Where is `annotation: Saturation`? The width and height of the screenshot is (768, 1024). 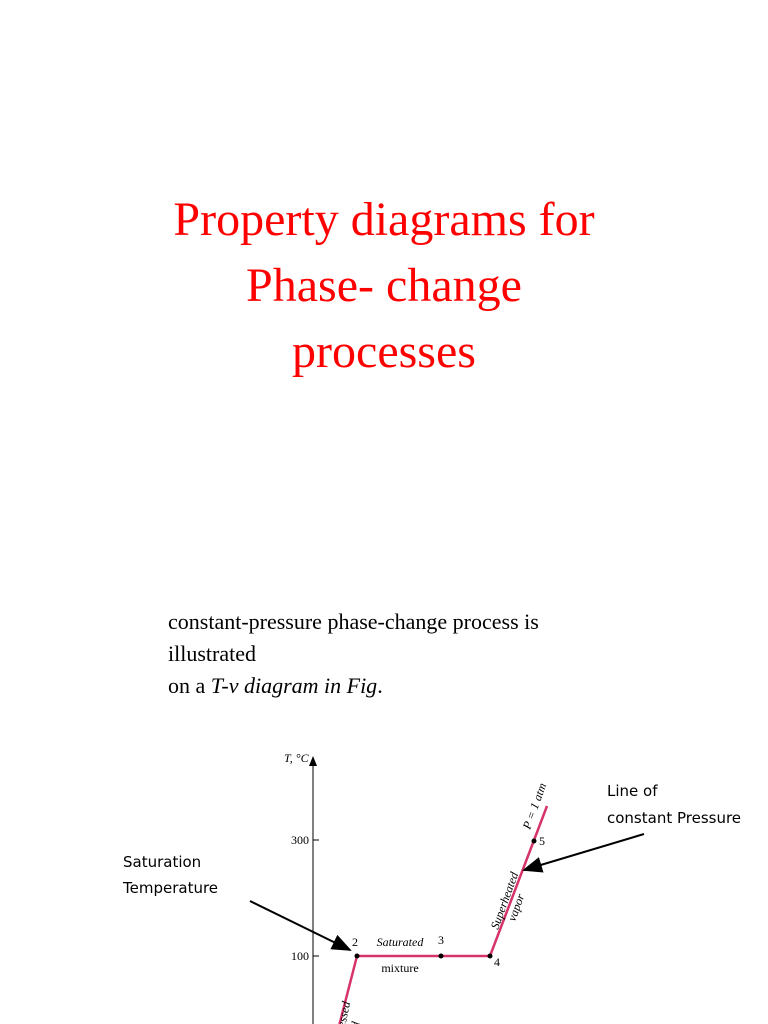
annotation: Saturation is located at coordinates (162, 862).